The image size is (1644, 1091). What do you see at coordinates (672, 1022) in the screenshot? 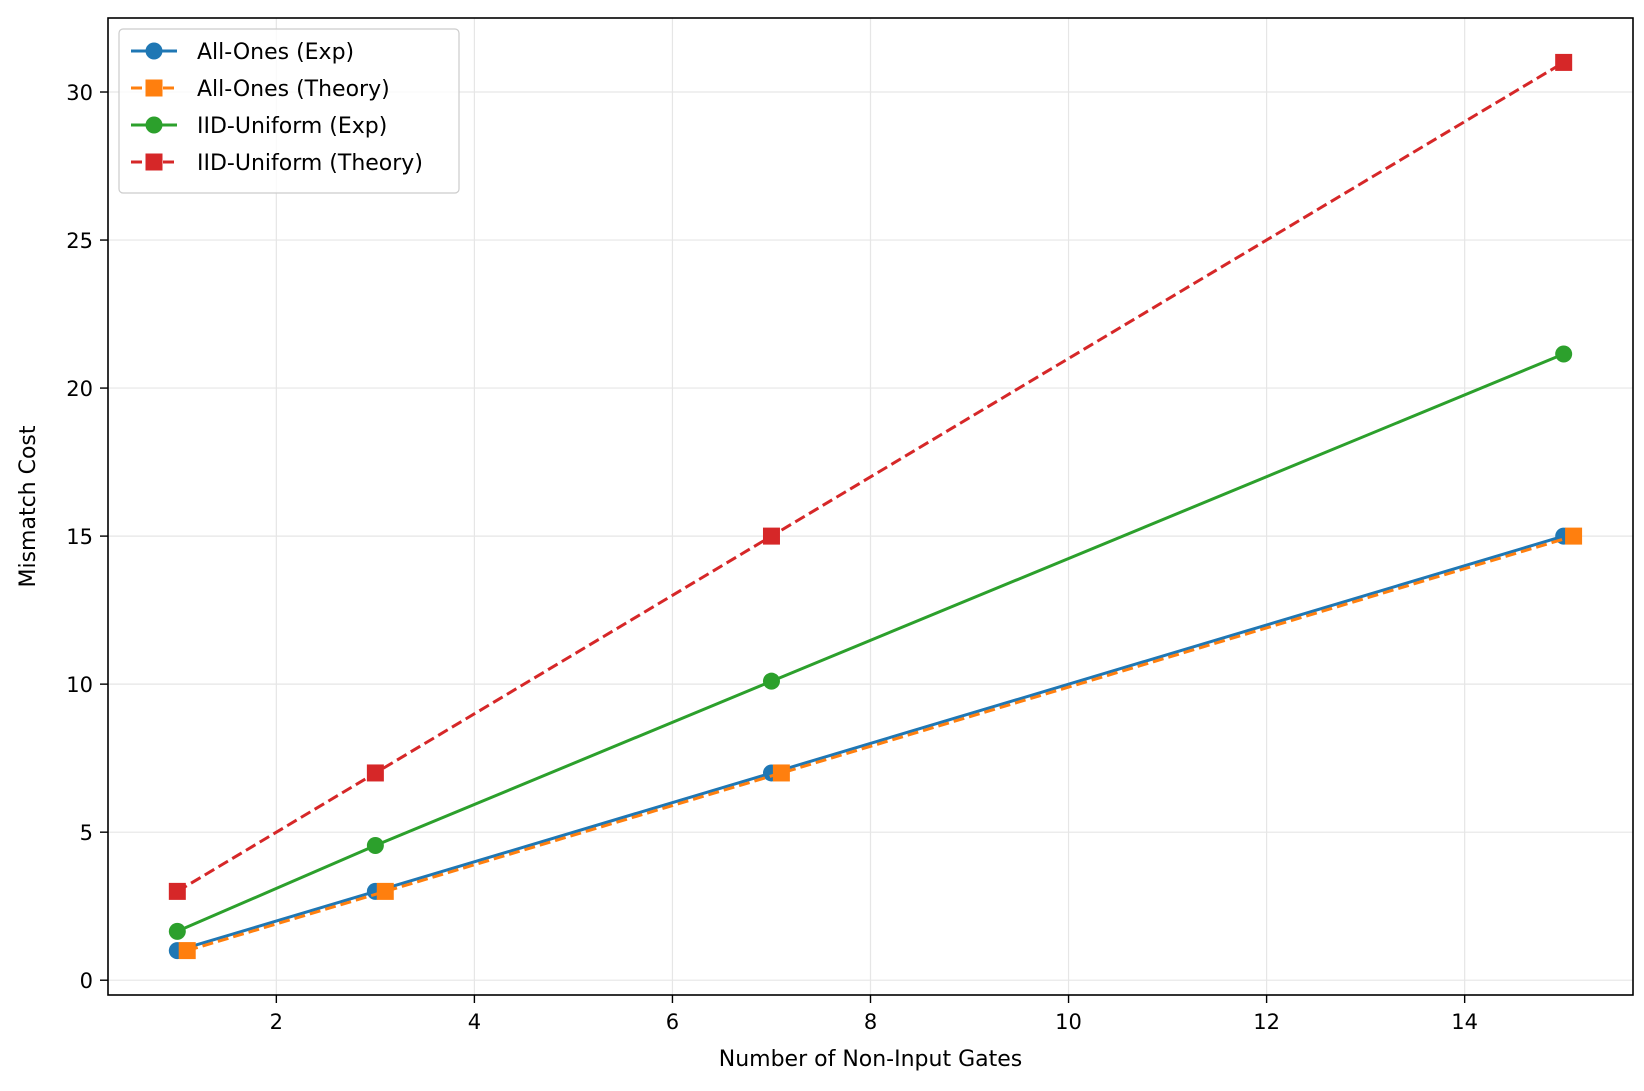
I see `x-tick-label: 6` at bounding box center [672, 1022].